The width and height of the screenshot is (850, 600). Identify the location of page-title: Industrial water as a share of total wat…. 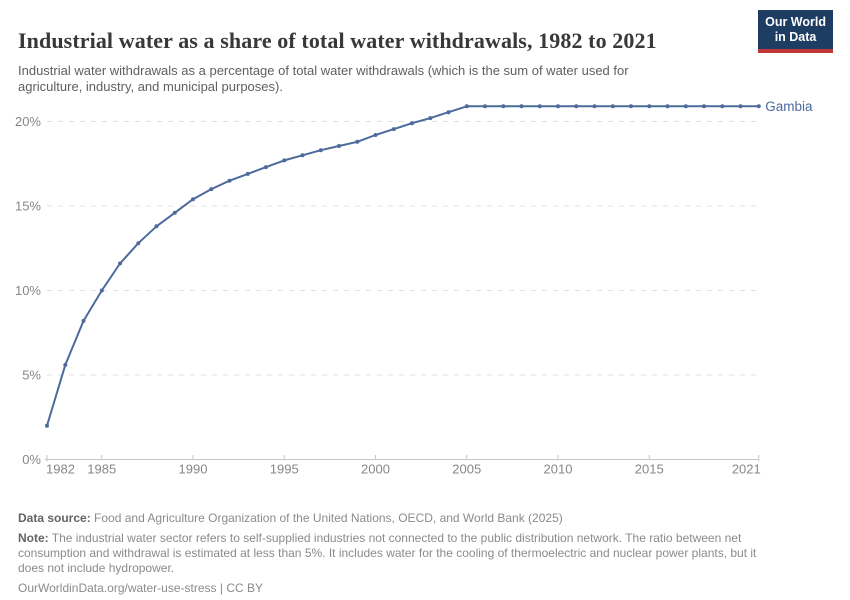
(337, 40).